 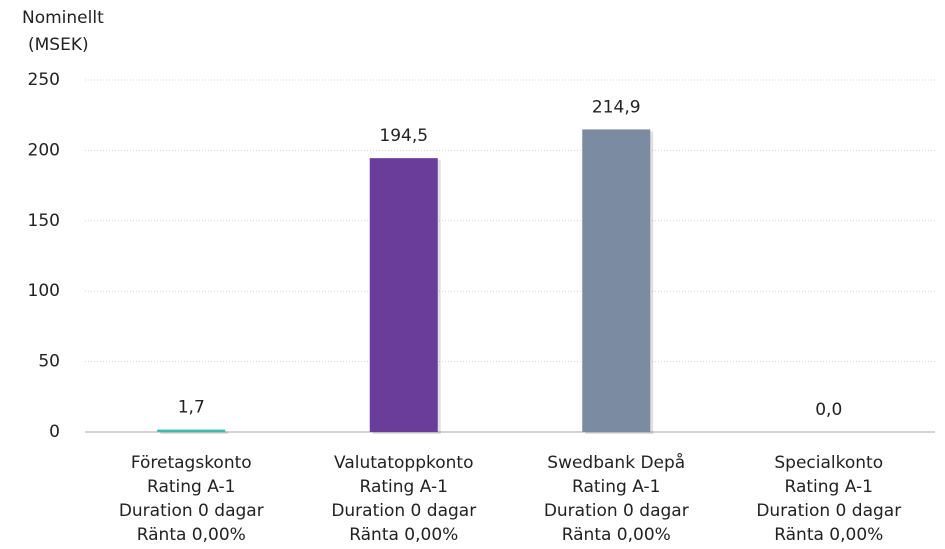 I want to click on value-label: 1,7, so click(x=191, y=408).